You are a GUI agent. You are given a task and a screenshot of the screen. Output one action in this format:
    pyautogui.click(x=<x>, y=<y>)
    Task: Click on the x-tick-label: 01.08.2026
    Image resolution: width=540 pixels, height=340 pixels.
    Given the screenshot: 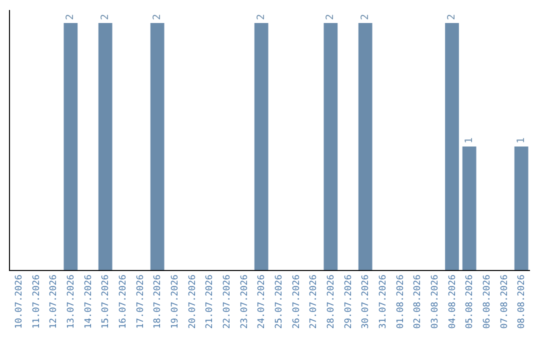 What is the action you would take?
    pyautogui.click(x=401, y=301)
    